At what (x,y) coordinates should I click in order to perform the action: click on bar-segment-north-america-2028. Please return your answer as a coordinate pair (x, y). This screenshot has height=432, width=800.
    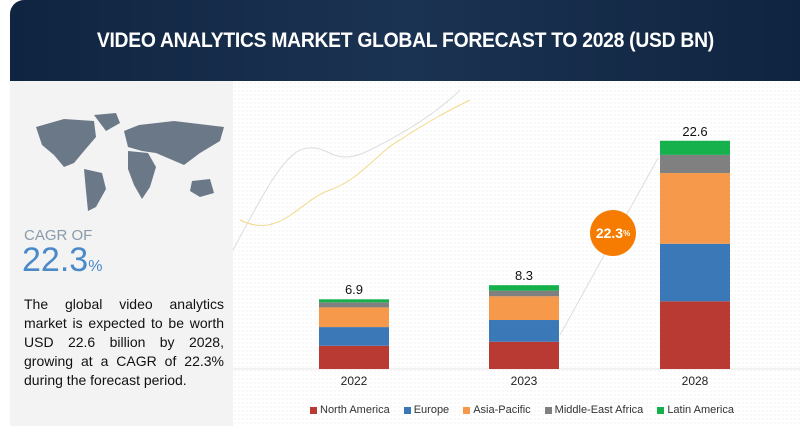
    Looking at the image, I should click on (695, 335).